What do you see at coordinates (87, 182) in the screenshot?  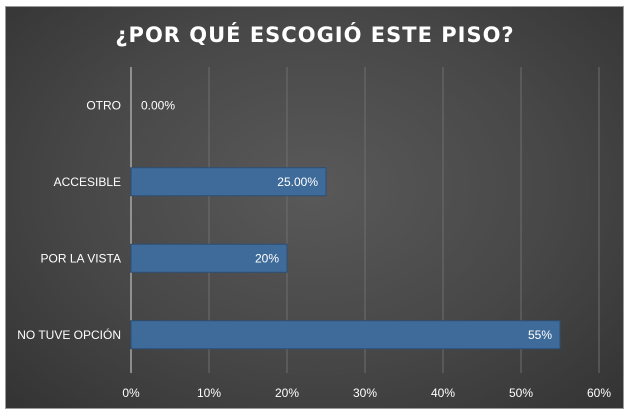 I see `category-label: ACCESIBLE` at bounding box center [87, 182].